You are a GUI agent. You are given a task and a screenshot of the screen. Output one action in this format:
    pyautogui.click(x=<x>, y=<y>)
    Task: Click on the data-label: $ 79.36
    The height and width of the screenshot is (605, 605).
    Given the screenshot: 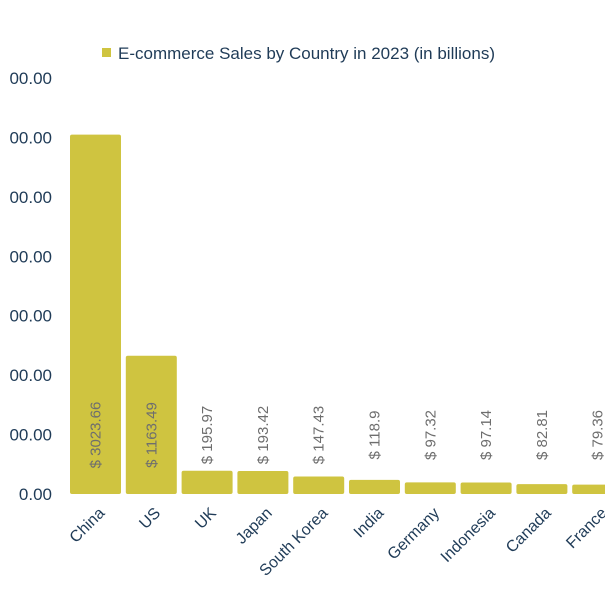 What is the action you would take?
    pyautogui.click(x=597, y=435)
    